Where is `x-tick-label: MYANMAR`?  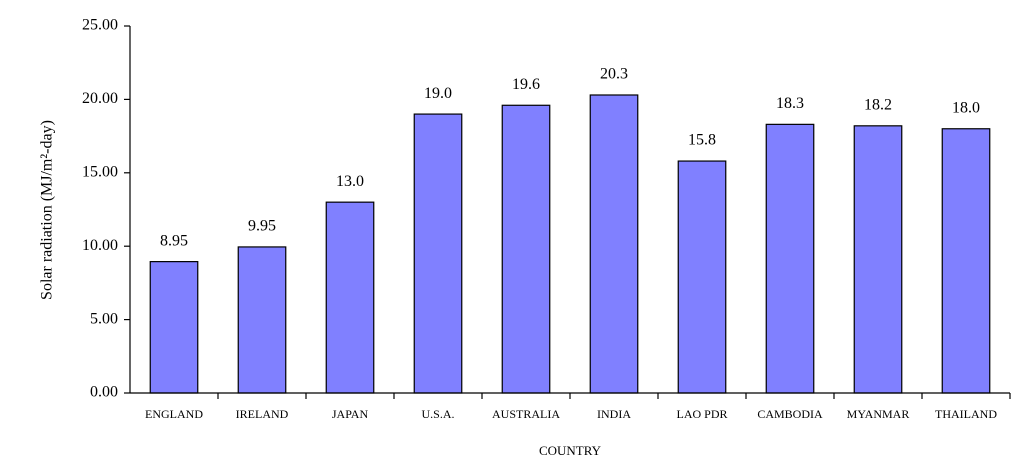 x-tick-label: MYANMAR is located at coordinates (878, 414).